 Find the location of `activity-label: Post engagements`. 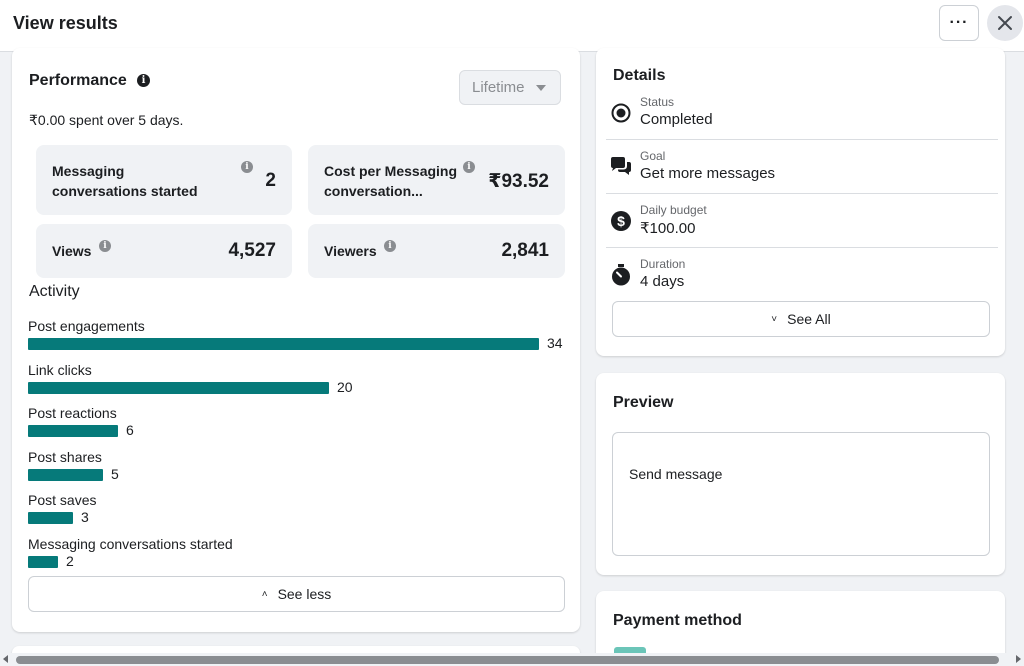

activity-label: Post engagements is located at coordinates (86, 326).